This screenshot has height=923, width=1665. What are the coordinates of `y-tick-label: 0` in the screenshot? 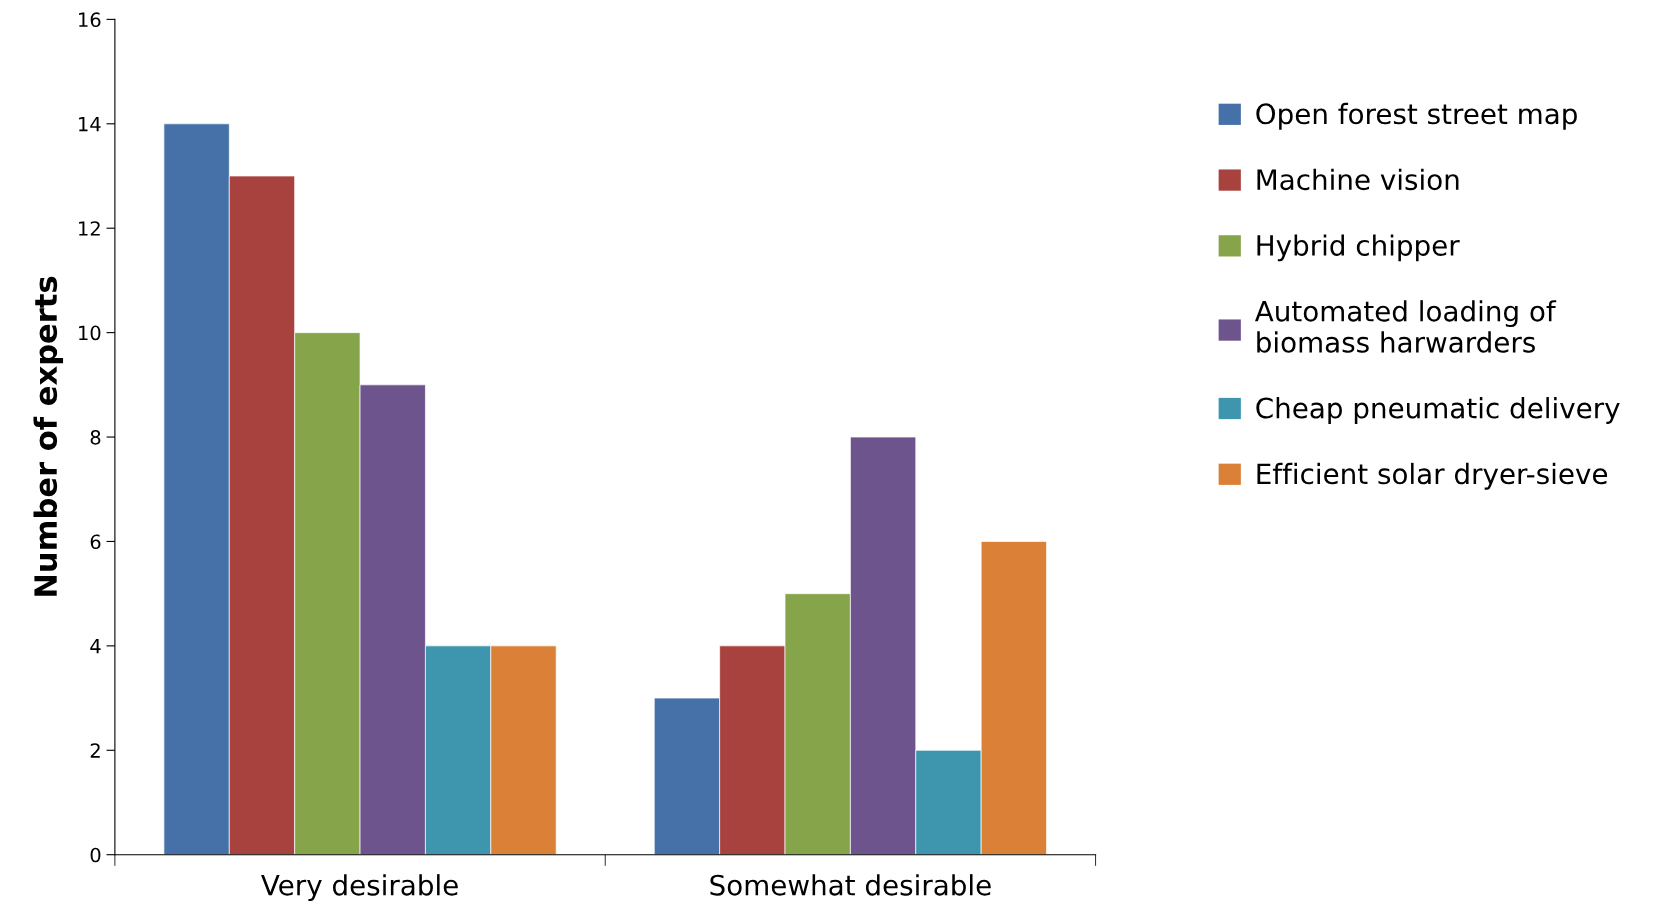 It's located at (95, 855).